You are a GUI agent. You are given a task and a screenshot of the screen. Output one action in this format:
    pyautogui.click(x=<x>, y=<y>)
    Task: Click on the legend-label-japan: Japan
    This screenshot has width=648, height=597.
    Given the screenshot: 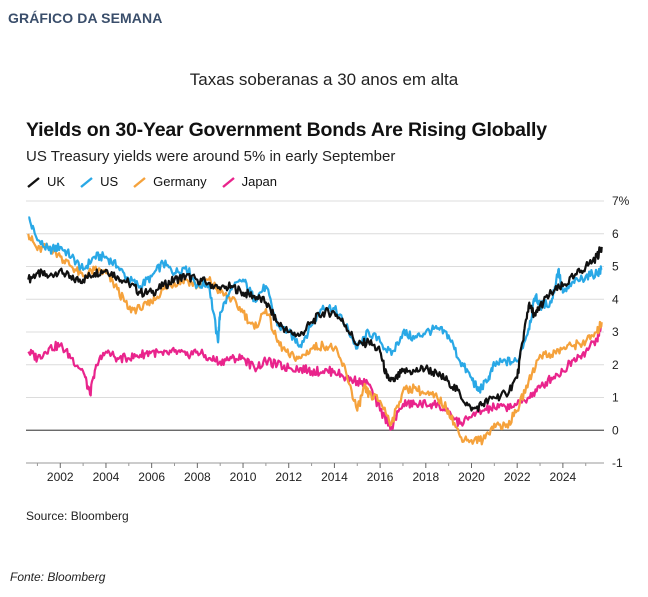 What is the action you would take?
    pyautogui.click(x=259, y=181)
    